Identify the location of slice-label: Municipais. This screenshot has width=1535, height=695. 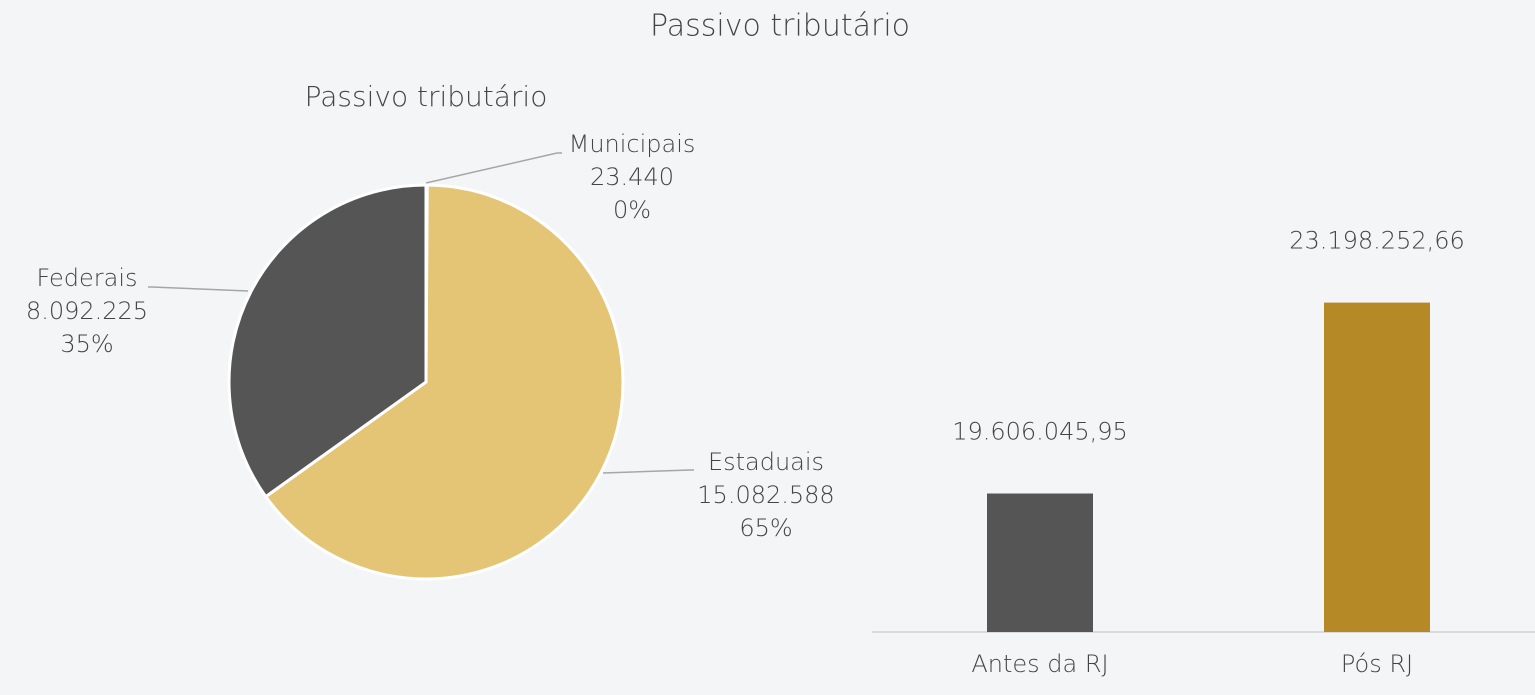
(632, 144).